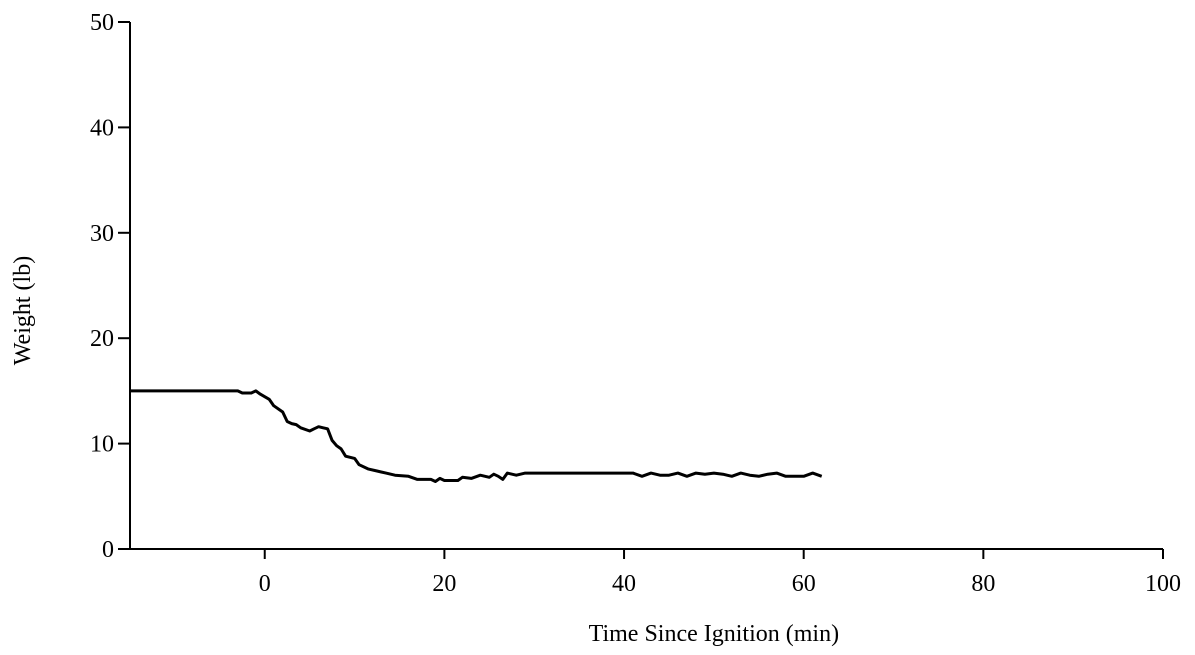 The width and height of the screenshot is (1195, 655). What do you see at coordinates (108, 550) in the screenshot?
I see `y-tick-label: 0` at bounding box center [108, 550].